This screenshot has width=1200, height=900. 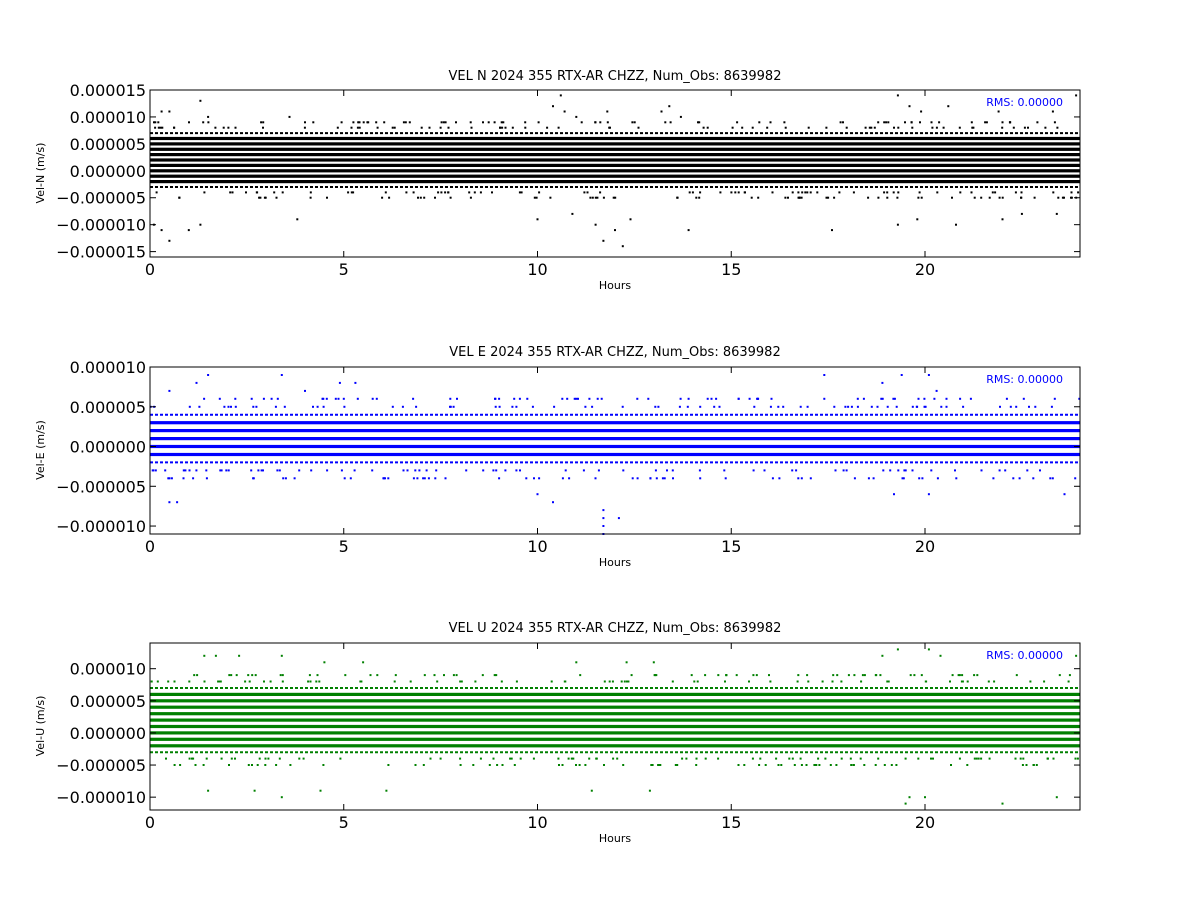 What do you see at coordinates (615, 439) in the screenshot?
I see `velocity-level-band` at bounding box center [615, 439].